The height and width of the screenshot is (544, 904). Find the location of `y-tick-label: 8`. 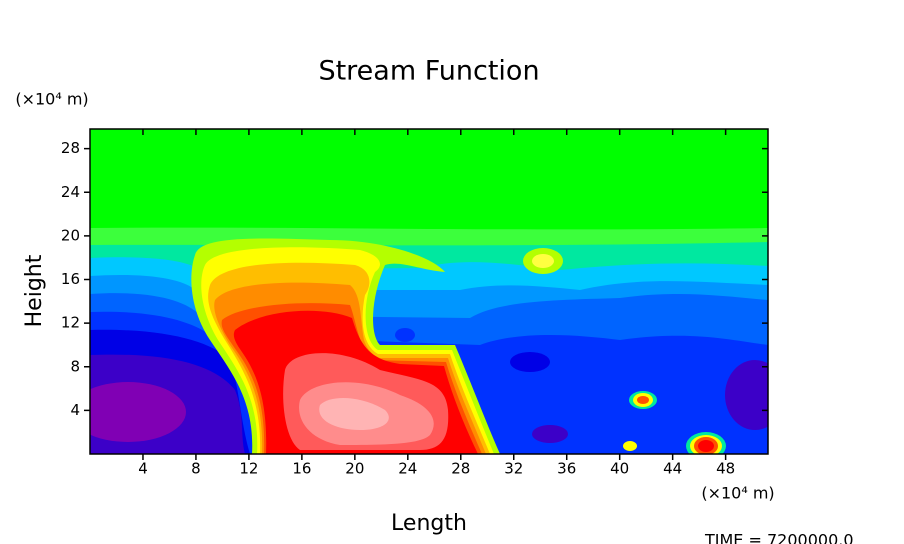

y-tick-label: 8 is located at coordinates (75, 366).